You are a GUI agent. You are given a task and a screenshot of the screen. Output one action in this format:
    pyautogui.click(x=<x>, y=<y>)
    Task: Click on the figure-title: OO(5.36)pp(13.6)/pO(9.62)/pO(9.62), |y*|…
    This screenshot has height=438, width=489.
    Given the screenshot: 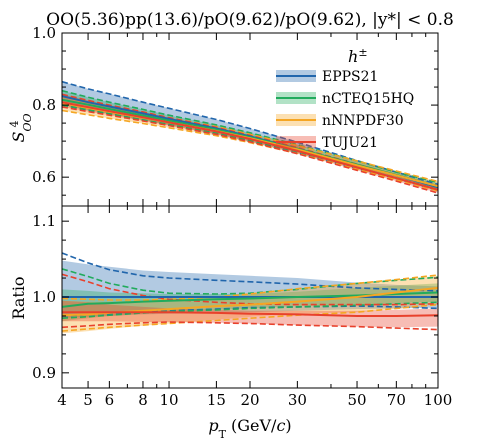 What is the action you would take?
    pyautogui.click(x=250, y=20)
    